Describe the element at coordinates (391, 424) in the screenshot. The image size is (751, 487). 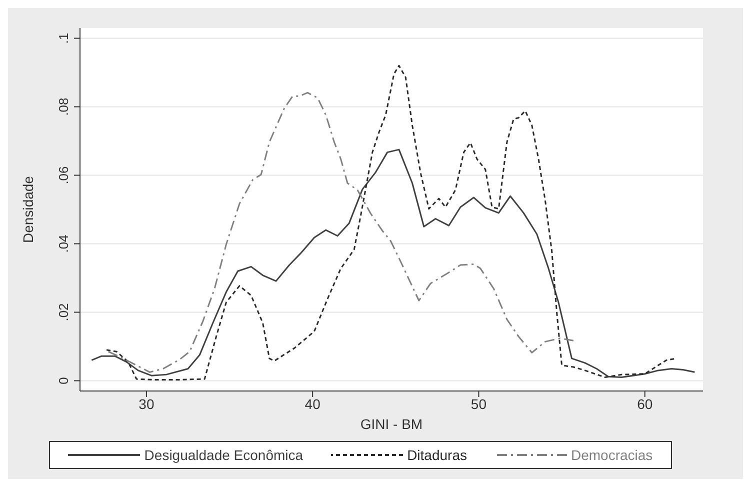
I see `x-axis-title: GINI - BM` at that location.